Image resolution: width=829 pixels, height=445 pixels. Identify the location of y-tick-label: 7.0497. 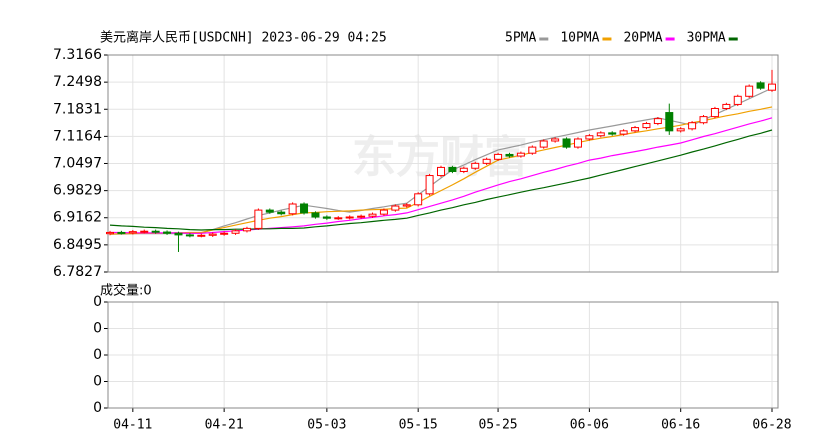
(77, 163).